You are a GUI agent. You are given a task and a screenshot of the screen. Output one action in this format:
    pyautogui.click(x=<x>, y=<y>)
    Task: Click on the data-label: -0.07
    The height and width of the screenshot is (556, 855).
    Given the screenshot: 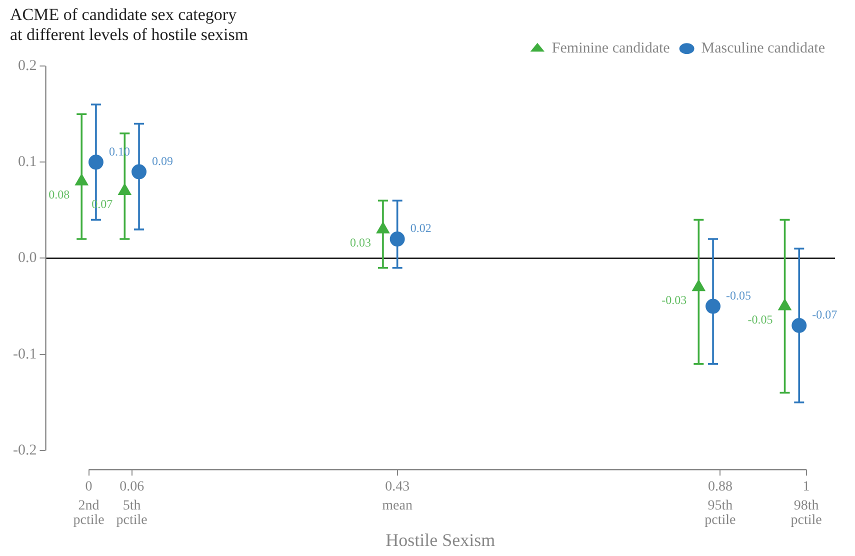 What is the action you would take?
    pyautogui.click(x=825, y=315)
    